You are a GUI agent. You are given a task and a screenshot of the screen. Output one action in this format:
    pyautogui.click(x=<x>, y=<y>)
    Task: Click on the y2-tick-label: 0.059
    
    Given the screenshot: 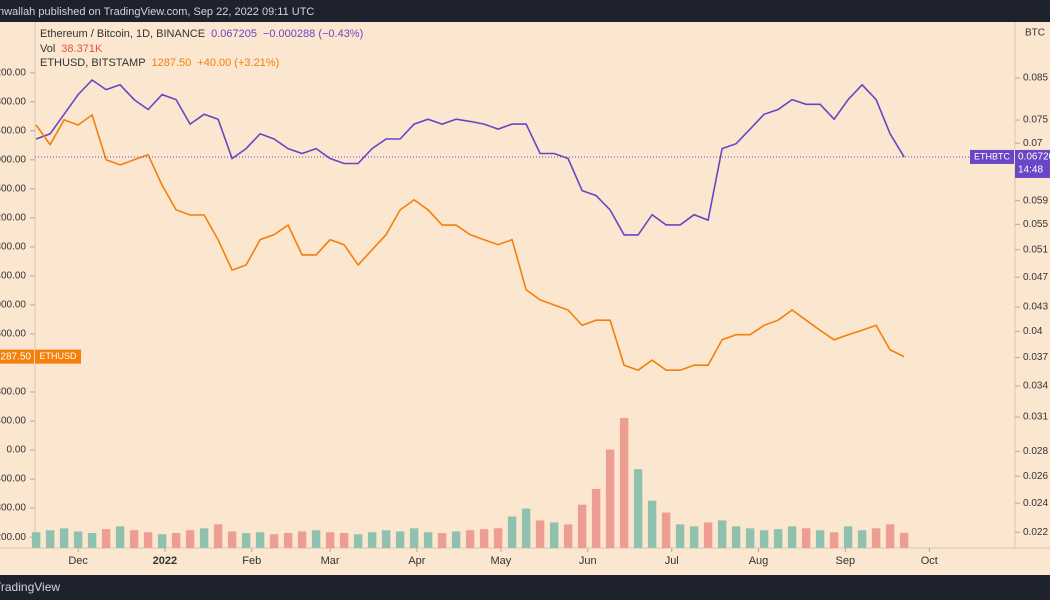 What is the action you would take?
    pyautogui.click(x=1035, y=200)
    